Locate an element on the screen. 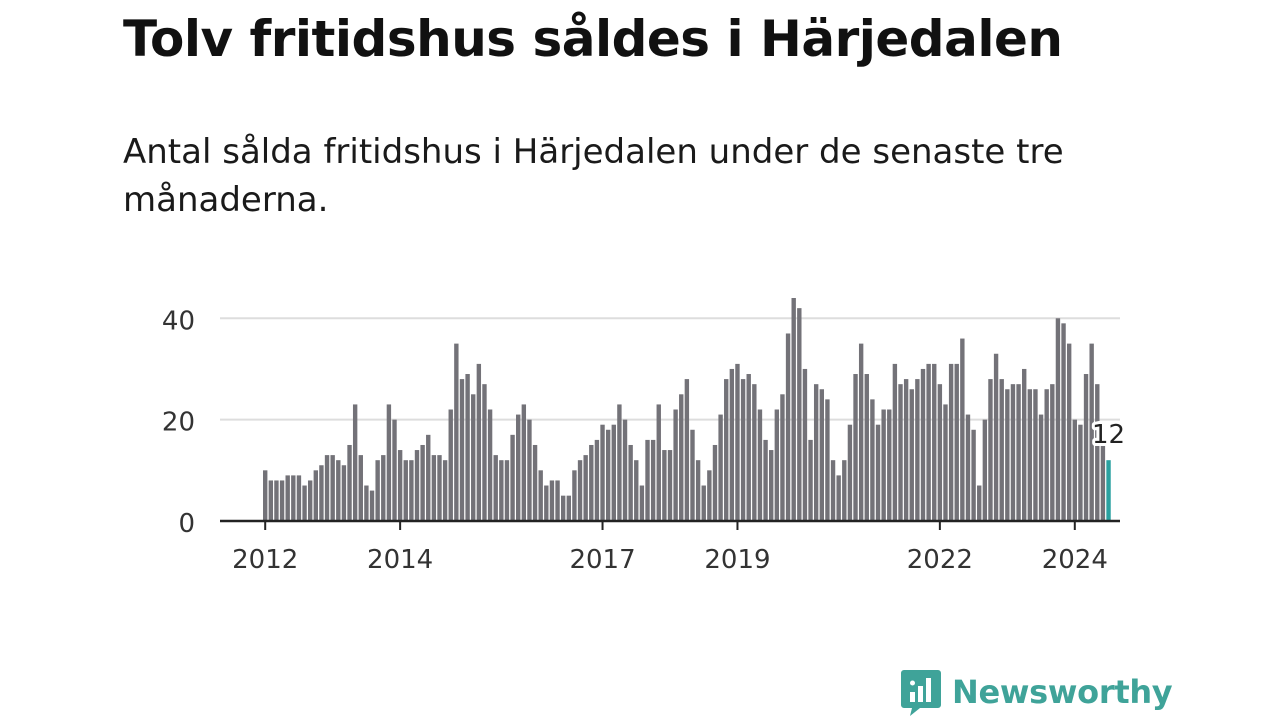 The image size is (1280, 720). x-axis-ticks: 2012 2014 2017 2019 2022 2024 is located at coordinates (670, 548).